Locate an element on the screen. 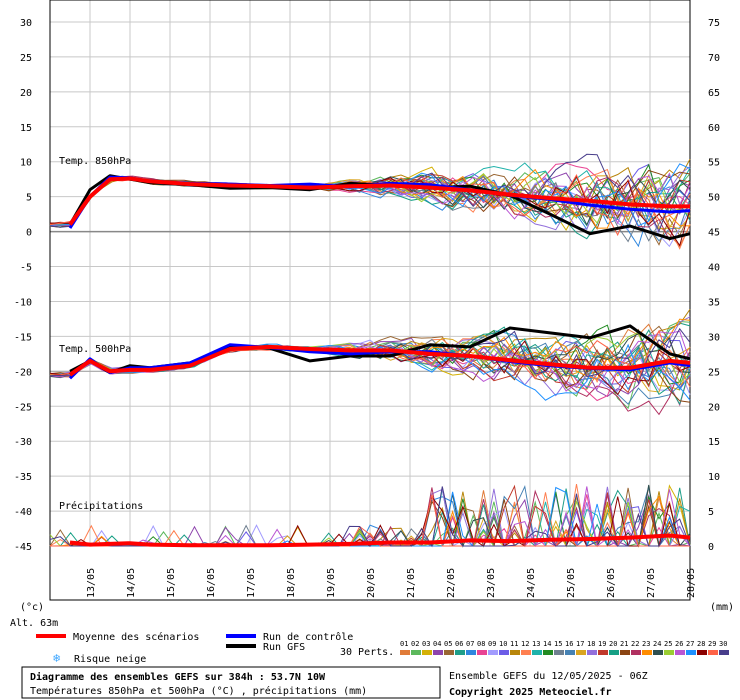 The image size is (740, 700). legend-snow-label: Risque neige is located at coordinates (110, 659).